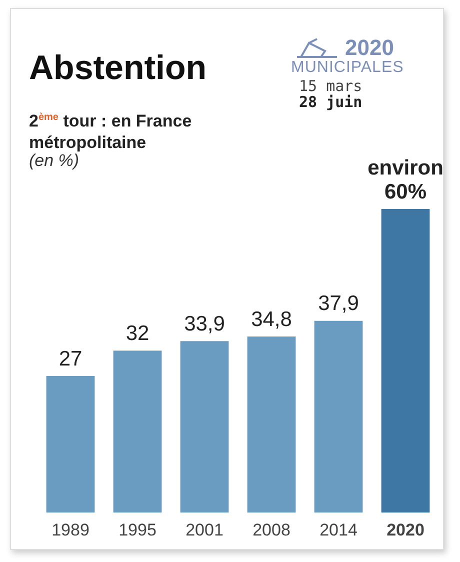 This screenshot has height=562, width=460. What do you see at coordinates (204, 324) in the screenshot?
I see `data-label: 33,9` at bounding box center [204, 324].